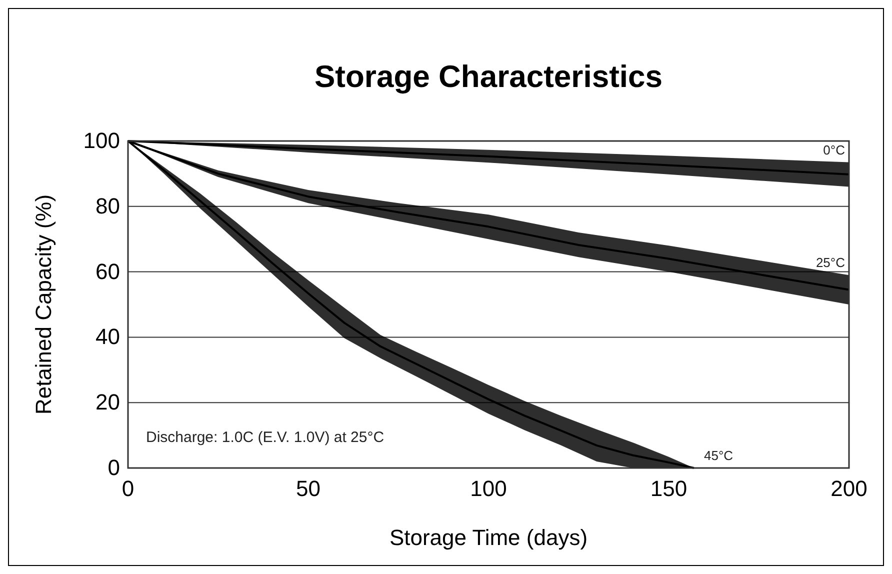  Describe the element at coordinates (101, 140) in the screenshot. I see `y-tick-label: 100` at that location.